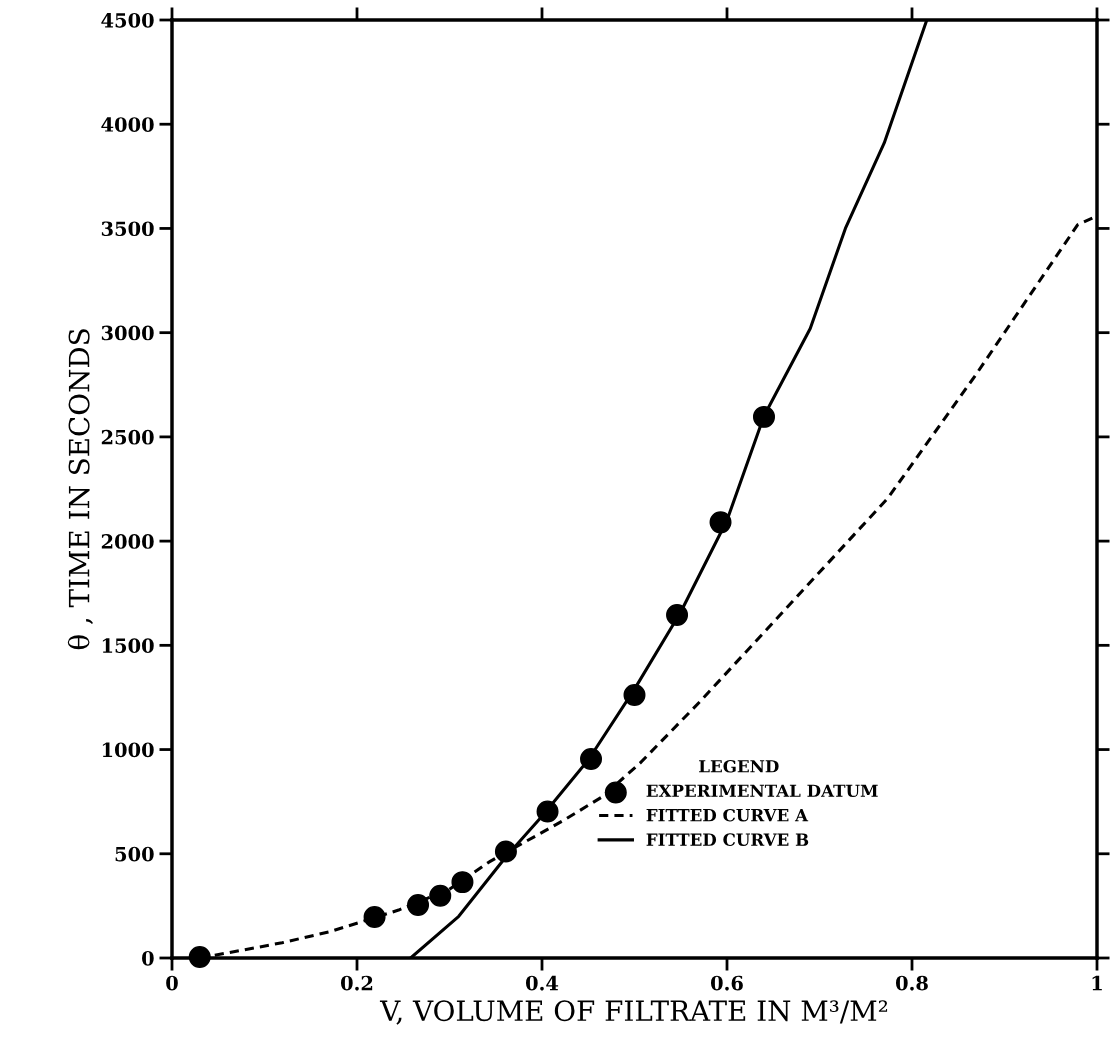 This screenshot has height=1057, width=1117. What do you see at coordinates (172, 983) in the screenshot?
I see `x-tick-label: 0` at bounding box center [172, 983].